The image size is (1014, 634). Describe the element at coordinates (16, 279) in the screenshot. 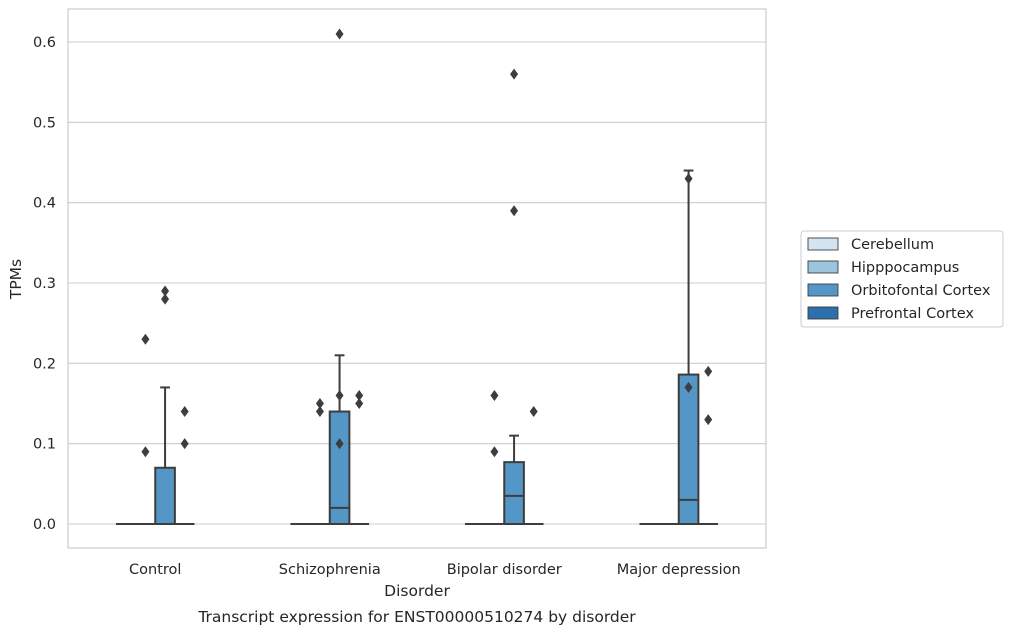

I see `y-axis-label: TPMs` at that location.